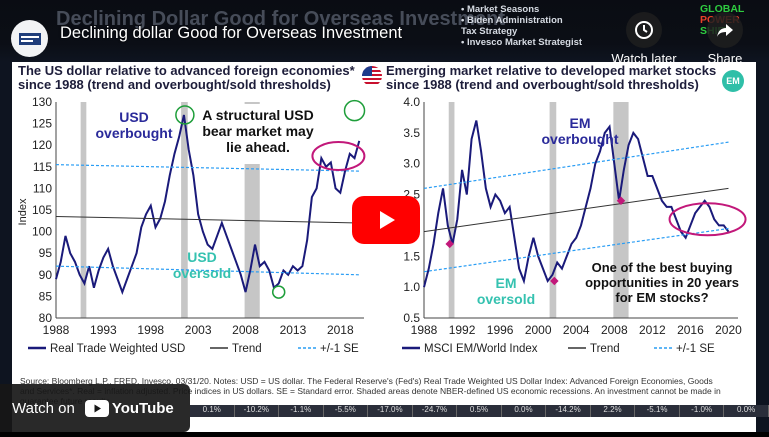 The width and height of the screenshot is (769, 437). Describe the element at coordinates (411, 318) in the screenshot. I see `y-tick-label: 0.5` at that location.